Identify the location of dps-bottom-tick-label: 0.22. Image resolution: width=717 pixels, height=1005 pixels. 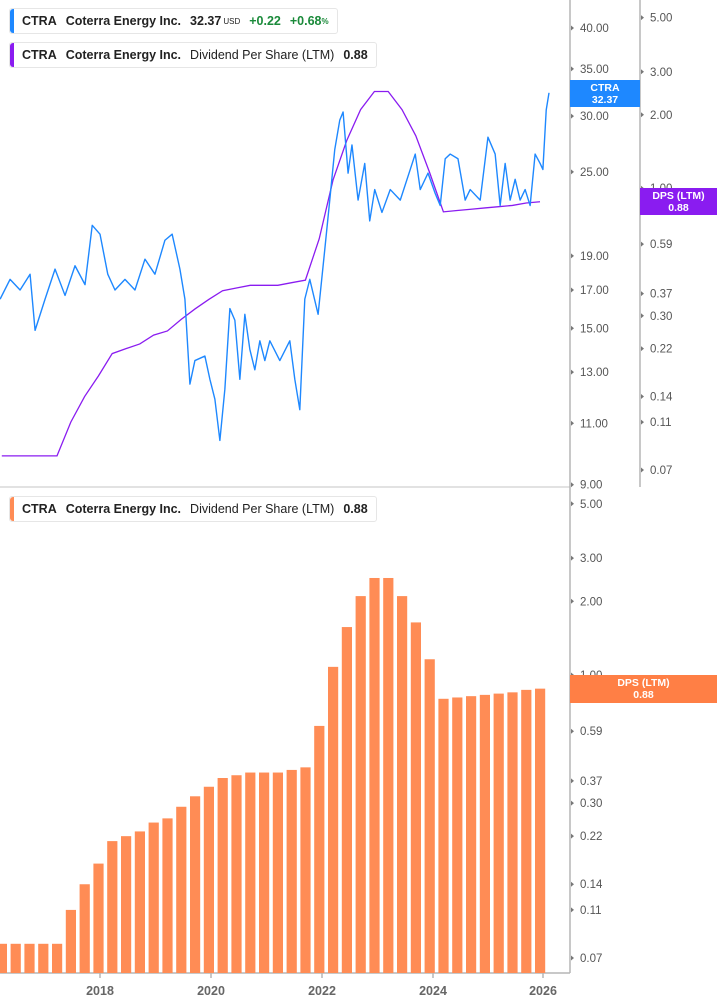
(591, 837).